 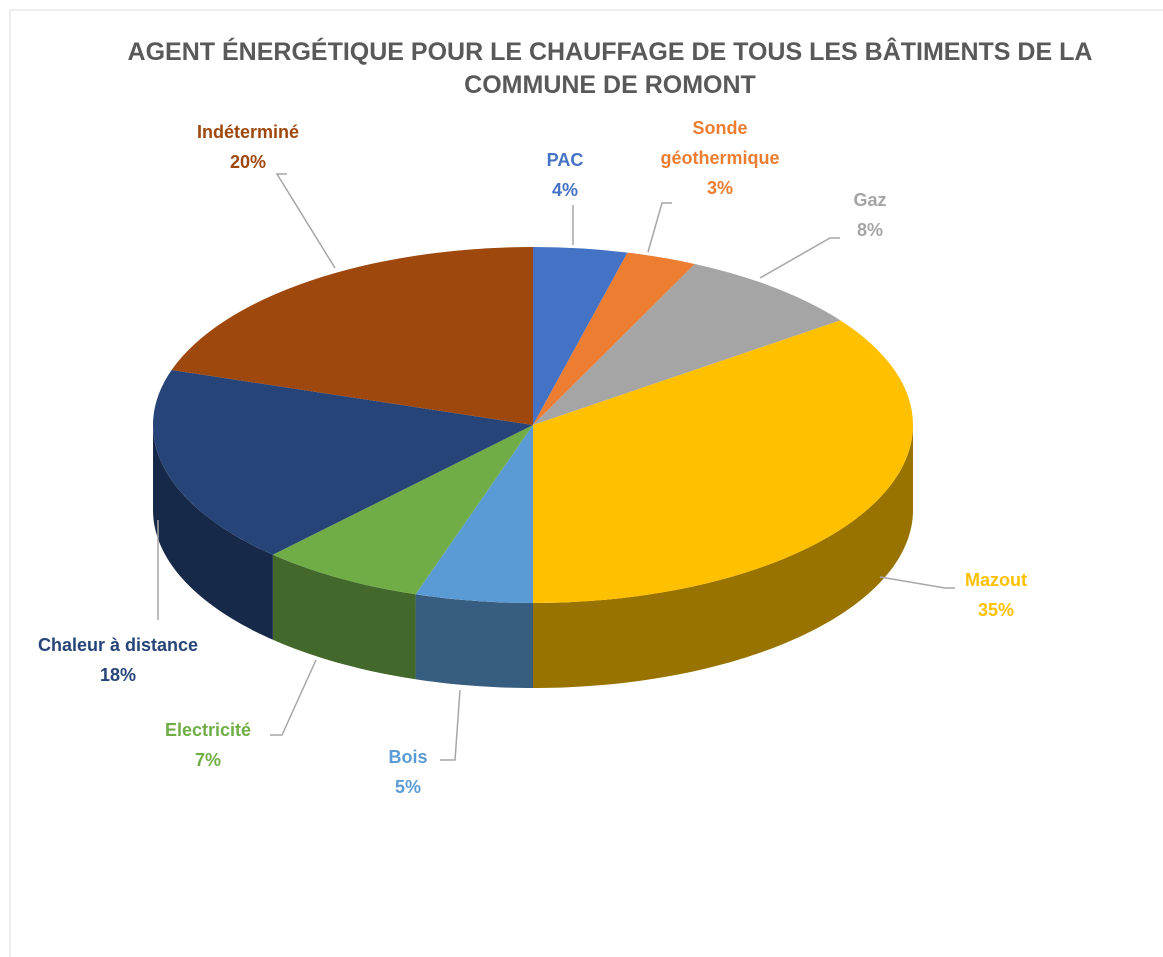 I want to click on slice-value-label: 3%, so click(x=719, y=188).